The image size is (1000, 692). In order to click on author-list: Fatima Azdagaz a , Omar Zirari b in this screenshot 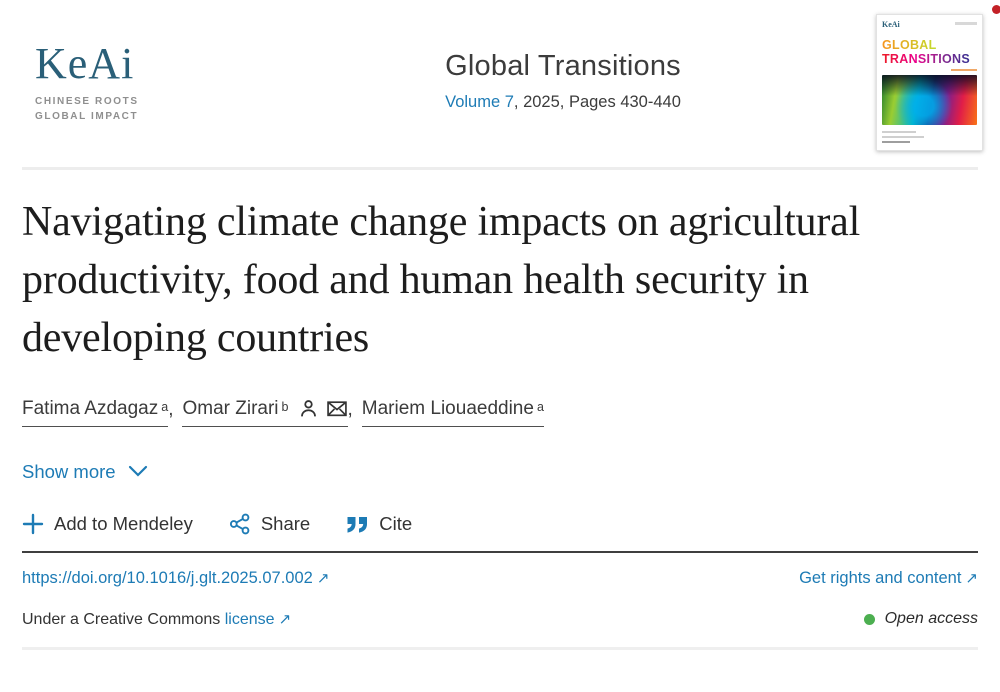, I will do `click(500, 412)`.